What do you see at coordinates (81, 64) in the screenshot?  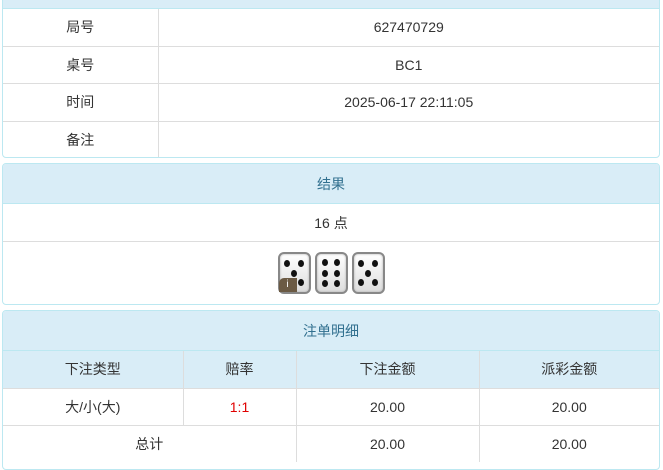 I see `label: 桌号` at bounding box center [81, 64].